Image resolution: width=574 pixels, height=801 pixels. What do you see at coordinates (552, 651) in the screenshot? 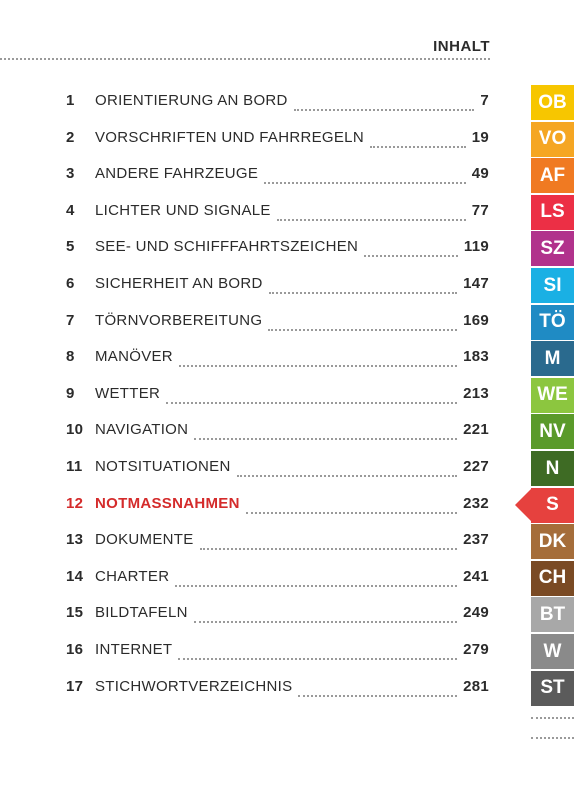
I see `chapter-tab: W` at bounding box center [552, 651].